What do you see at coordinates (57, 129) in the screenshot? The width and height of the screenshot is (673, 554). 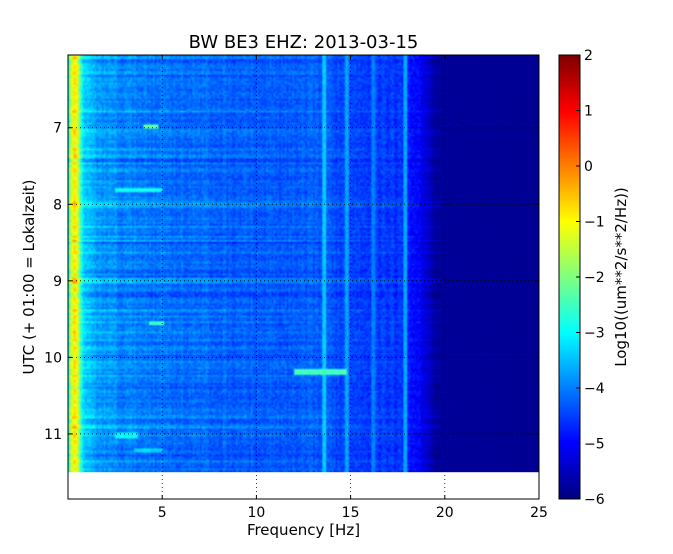 I see `y-tick-label: 7` at bounding box center [57, 129].